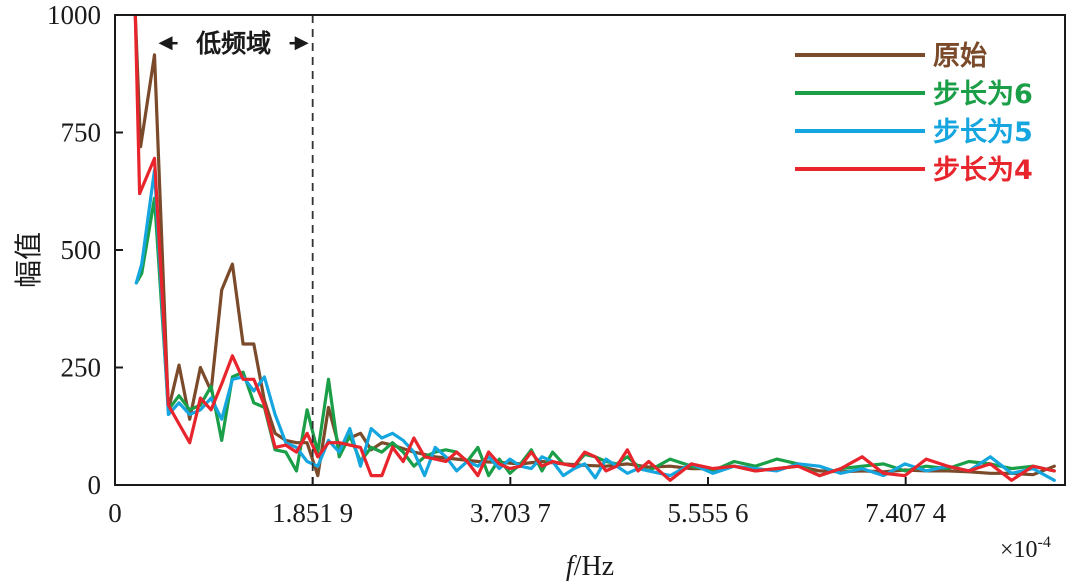 Image resolution: width=1080 pixels, height=587 pixels. What do you see at coordinates (594, 566) in the screenshot?
I see `x-axis-label-unit: /Hz` at bounding box center [594, 566].